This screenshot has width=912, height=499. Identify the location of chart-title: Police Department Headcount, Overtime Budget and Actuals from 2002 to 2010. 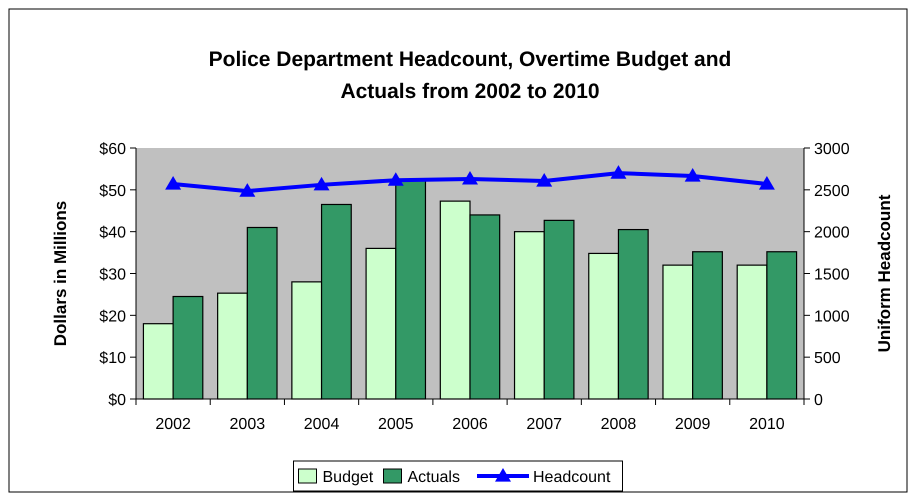
(470, 75).